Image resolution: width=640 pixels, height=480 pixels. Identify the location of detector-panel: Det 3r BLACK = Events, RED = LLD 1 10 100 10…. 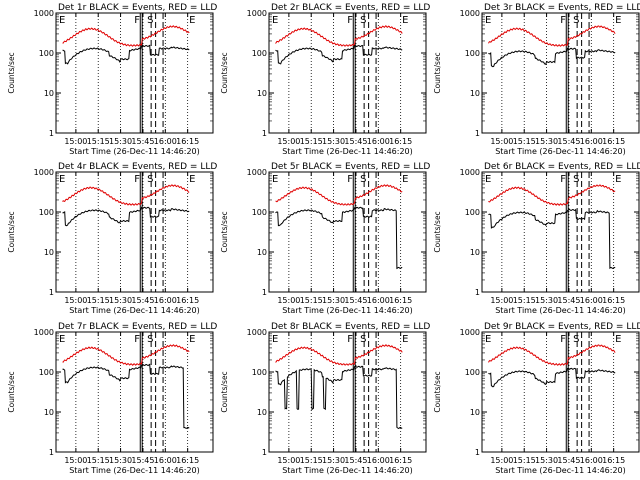
(536, 79).